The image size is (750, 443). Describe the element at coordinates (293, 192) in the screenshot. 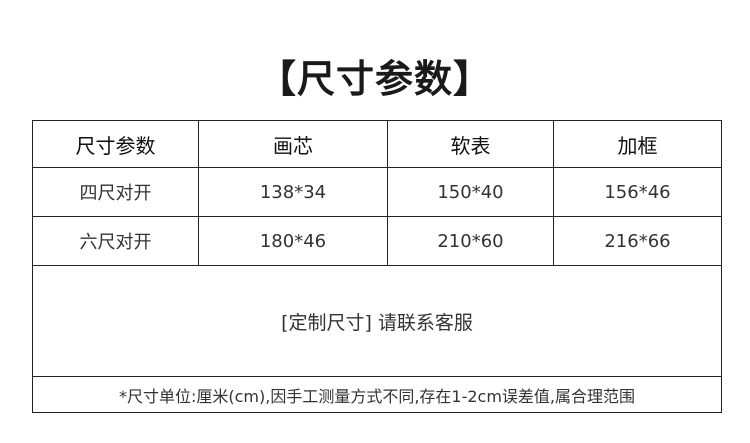

I see `table-cell: 138*34` at that location.